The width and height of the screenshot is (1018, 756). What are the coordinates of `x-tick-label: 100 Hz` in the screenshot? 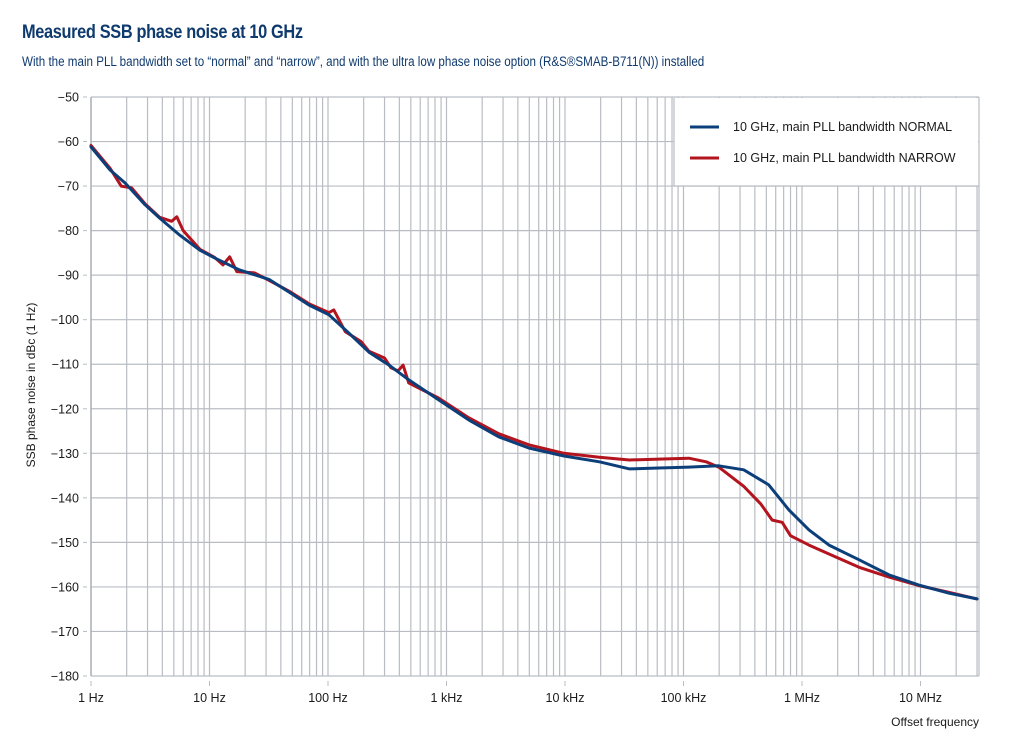 It's located at (328, 698).